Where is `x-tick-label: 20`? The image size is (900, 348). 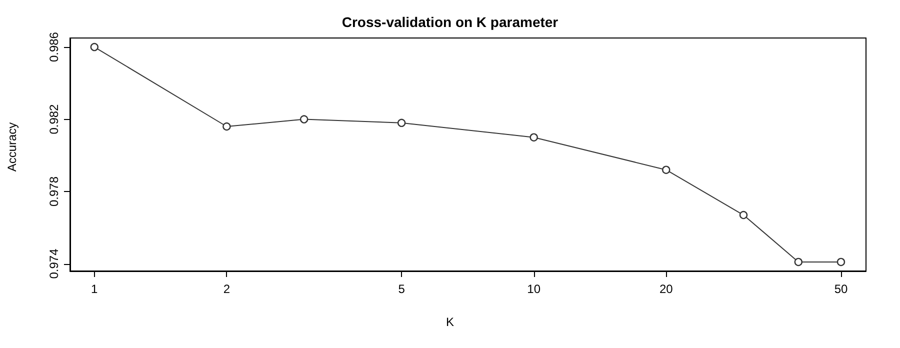 x-tick-label: 20 is located at coordinates (666, 289).